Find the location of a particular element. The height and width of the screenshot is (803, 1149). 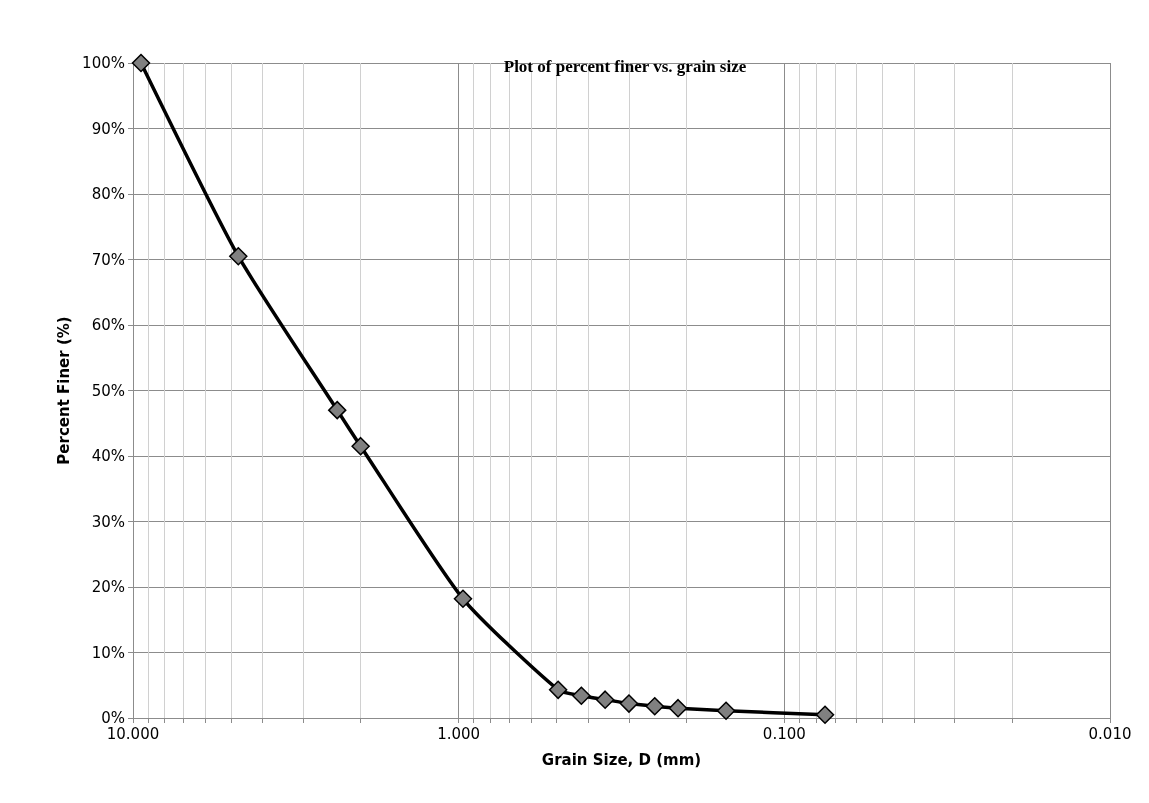

y-tick-label: 100% is located at coordinates (103, 63).